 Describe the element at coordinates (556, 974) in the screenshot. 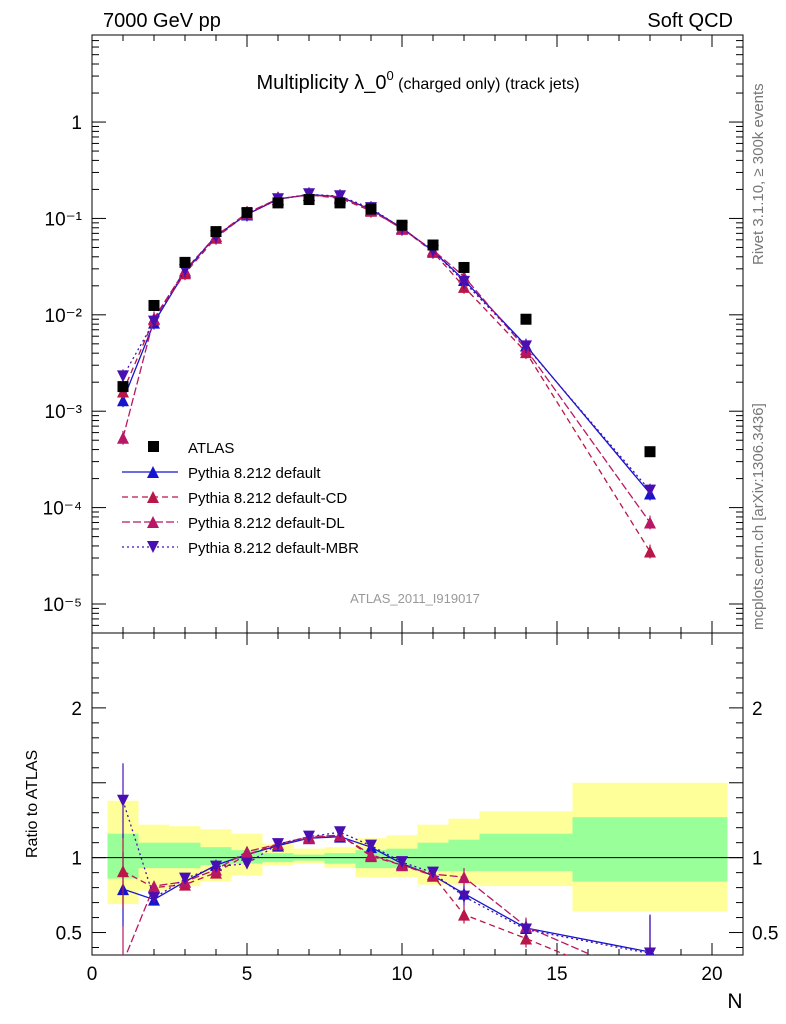

I see `x-tick-label: 15` at that location.